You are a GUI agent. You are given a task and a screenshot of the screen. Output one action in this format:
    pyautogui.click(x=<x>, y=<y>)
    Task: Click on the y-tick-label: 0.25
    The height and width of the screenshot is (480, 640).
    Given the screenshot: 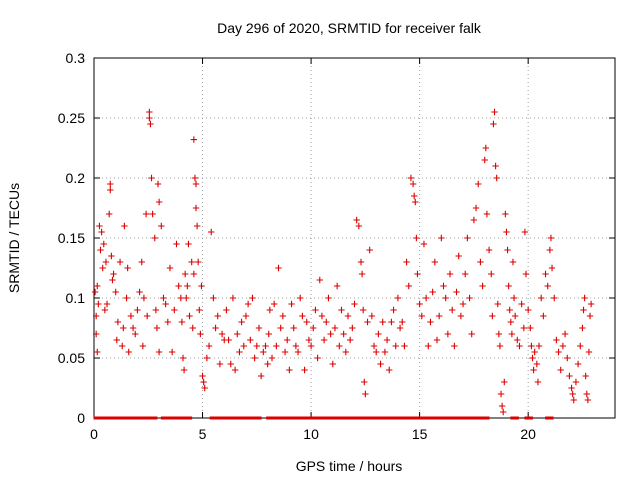 What is the action you would take?
    pyautogui.click(x=71, y=118)
    